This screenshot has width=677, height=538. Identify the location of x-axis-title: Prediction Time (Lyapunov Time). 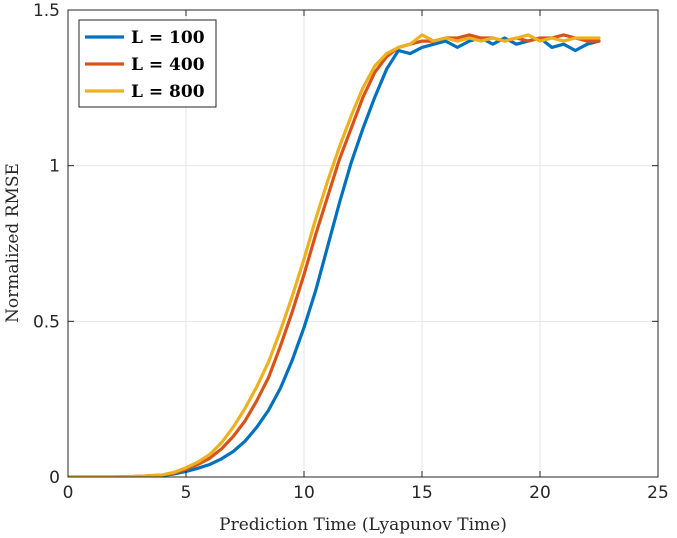
(363, 525).